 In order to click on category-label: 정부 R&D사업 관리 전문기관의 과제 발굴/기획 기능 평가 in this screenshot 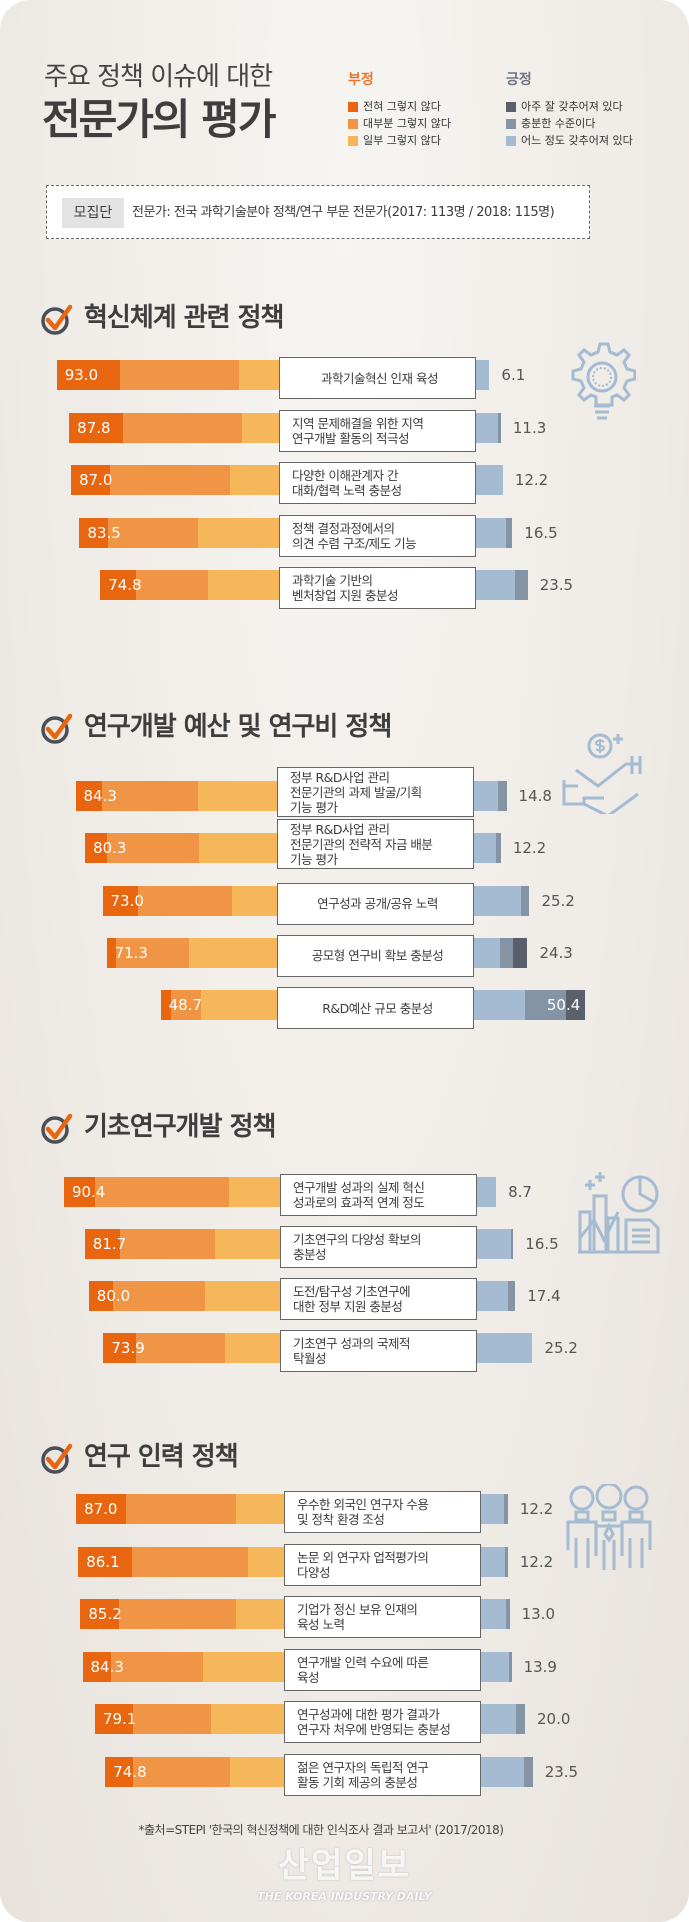, I will do `click(375, 792)`.